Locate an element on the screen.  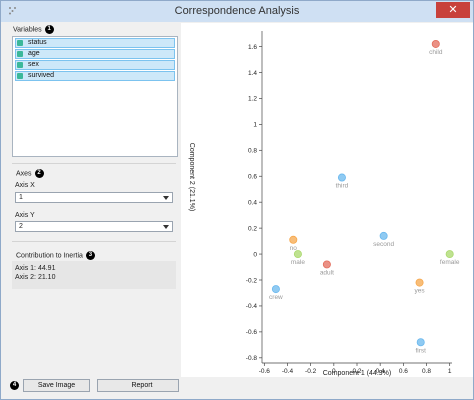
axis-y-label: Axis Y is located at coordinates (25, 215).